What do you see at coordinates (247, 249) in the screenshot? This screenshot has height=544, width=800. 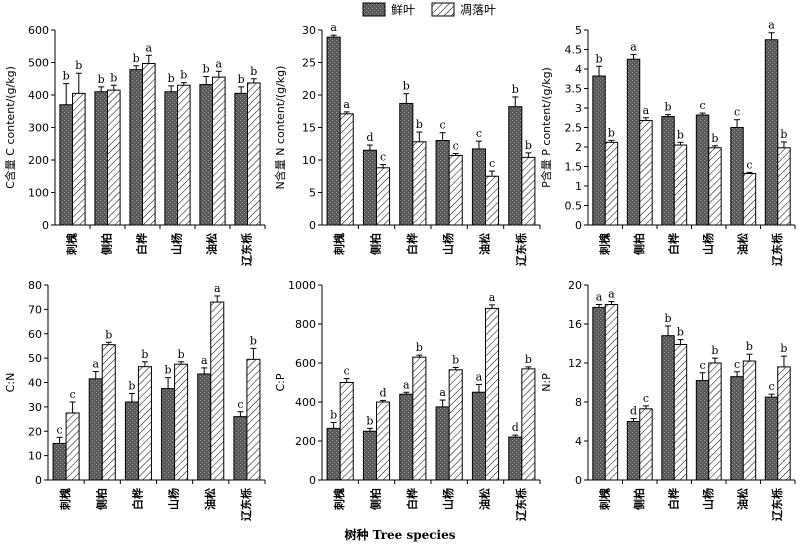 I see `category-label: 辽东栎` at bounding box center [247, 249].